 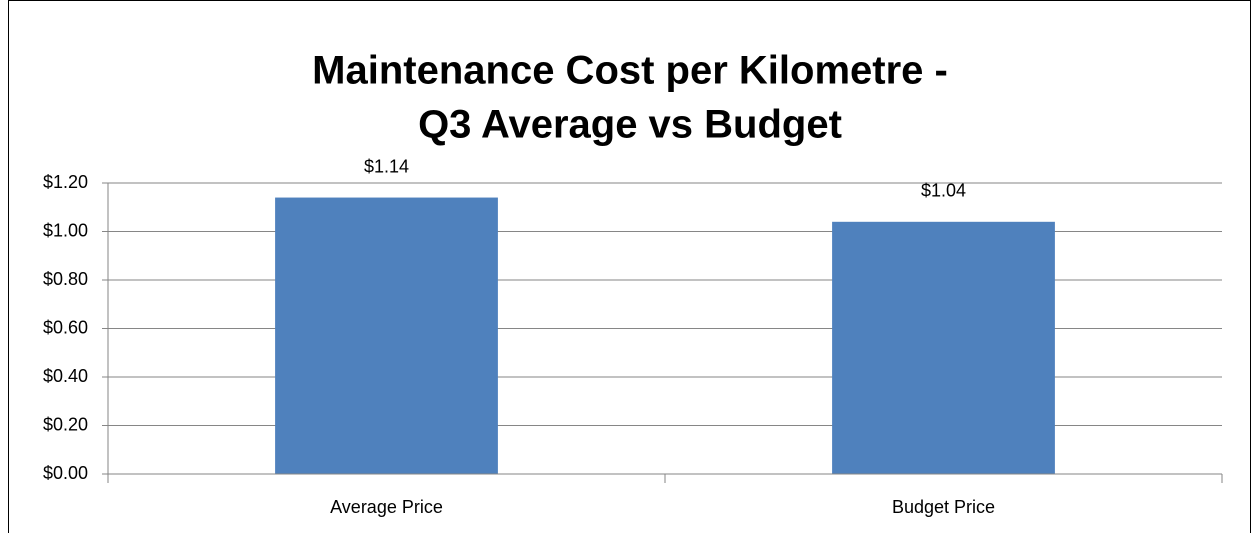 I want to click on y-tick-label: $0.00, so click(x=65, y=473).